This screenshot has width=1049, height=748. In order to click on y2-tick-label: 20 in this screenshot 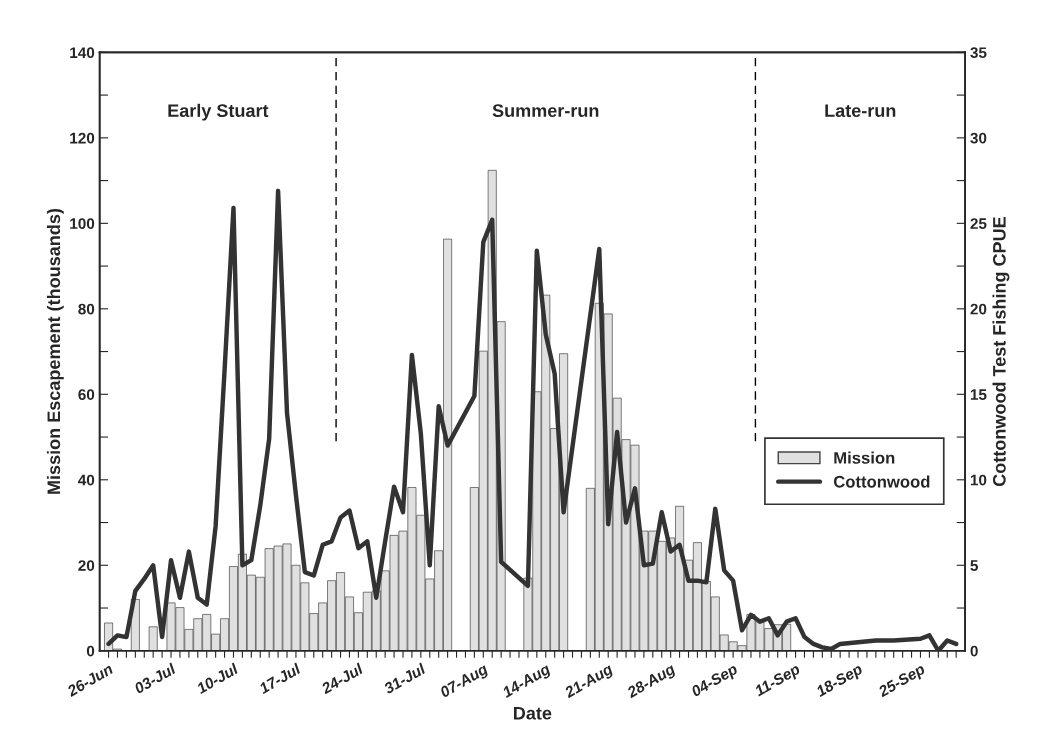, I will do `click(978, 309)`.